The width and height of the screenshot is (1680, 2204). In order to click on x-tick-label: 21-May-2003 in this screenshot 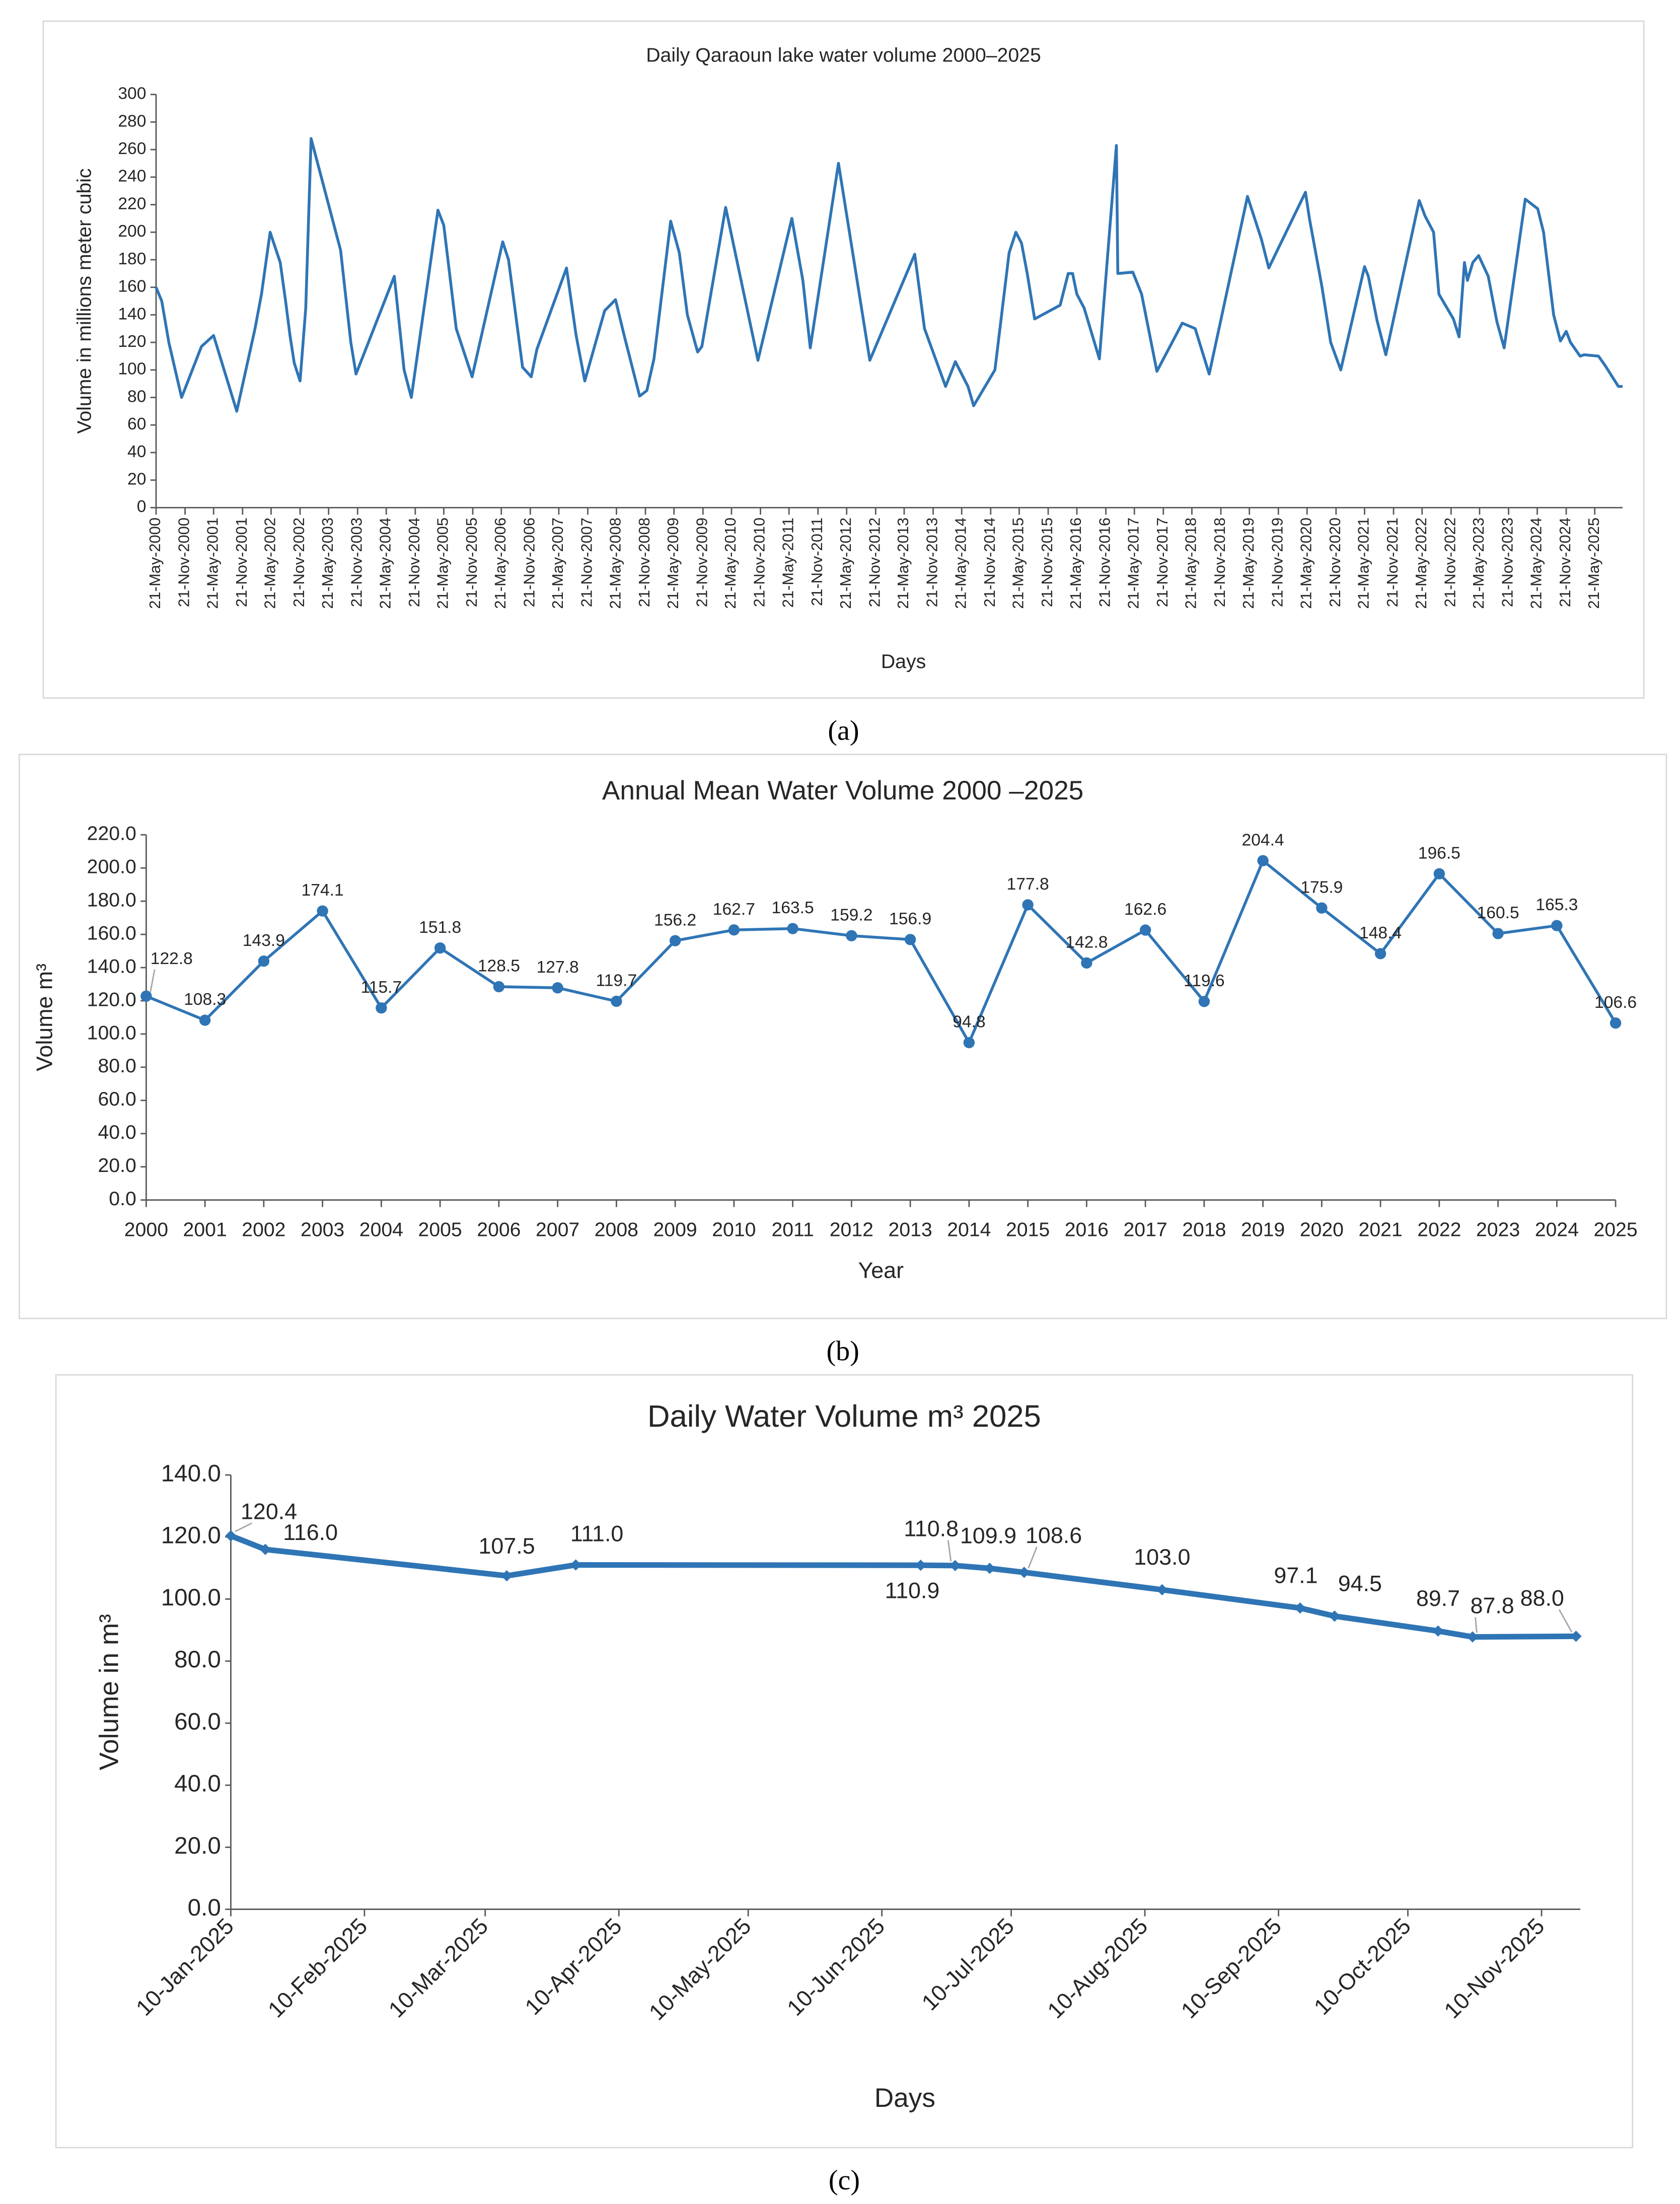, I will do `click(327, 563)`.